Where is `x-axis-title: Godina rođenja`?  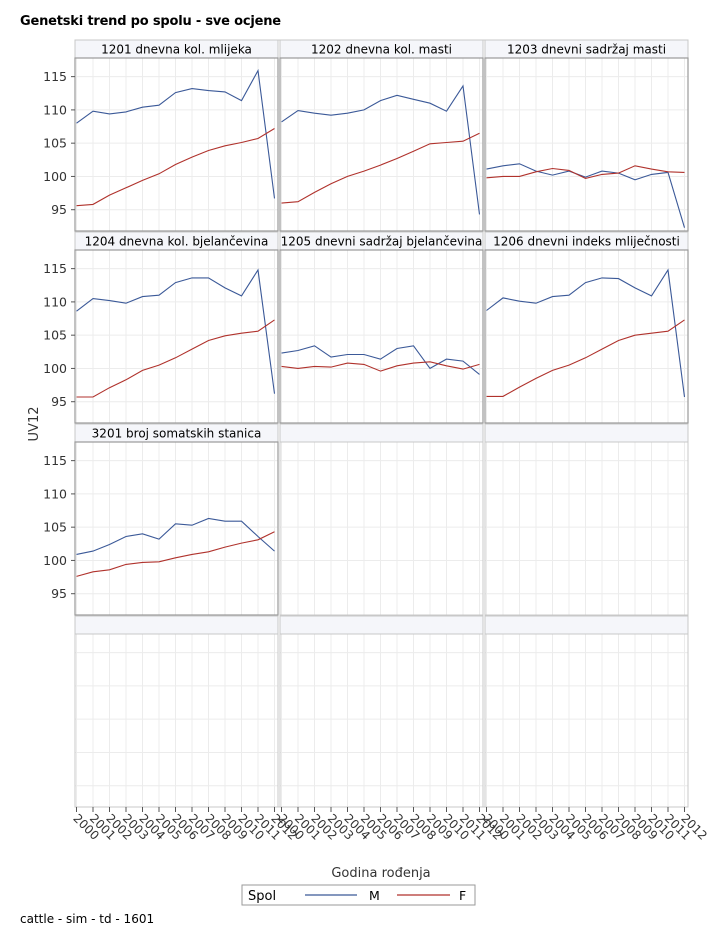 x-axis-title: Godina rođenja is located at coordinates (380, 873).